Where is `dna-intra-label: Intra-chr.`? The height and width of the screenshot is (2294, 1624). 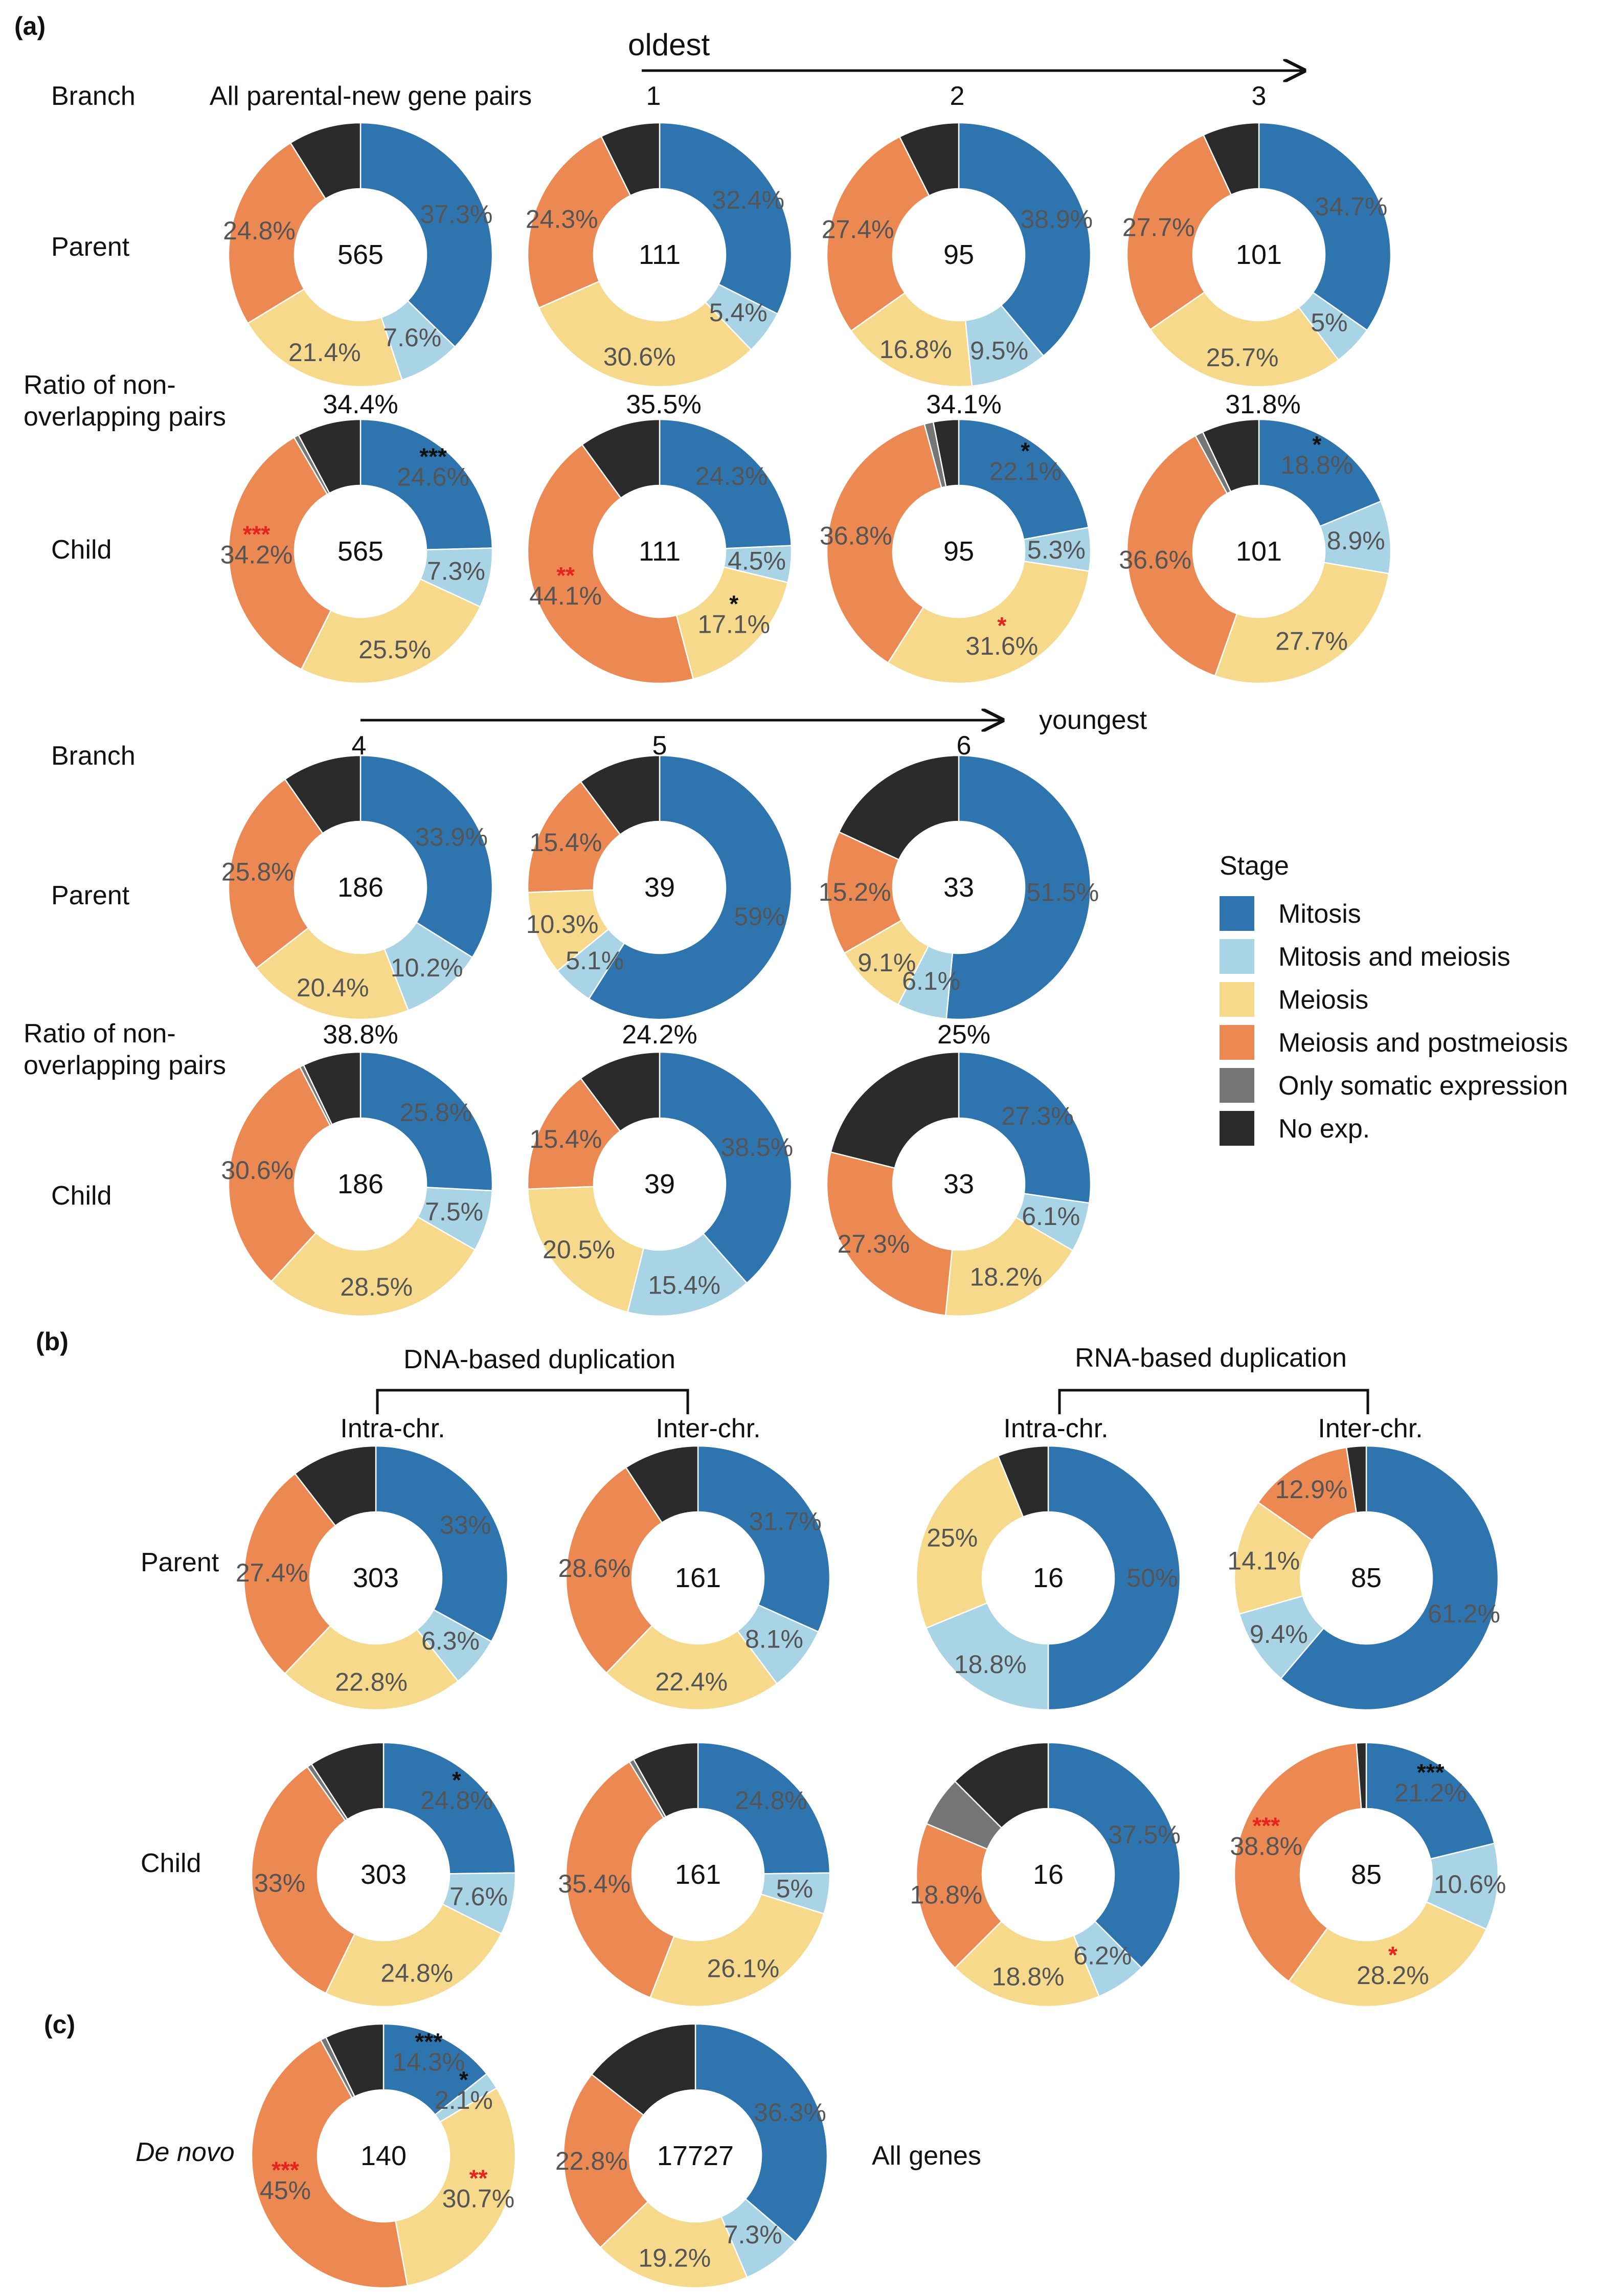 dna-intra-label: Intra-chr. is located at coordinates (392, 1428).